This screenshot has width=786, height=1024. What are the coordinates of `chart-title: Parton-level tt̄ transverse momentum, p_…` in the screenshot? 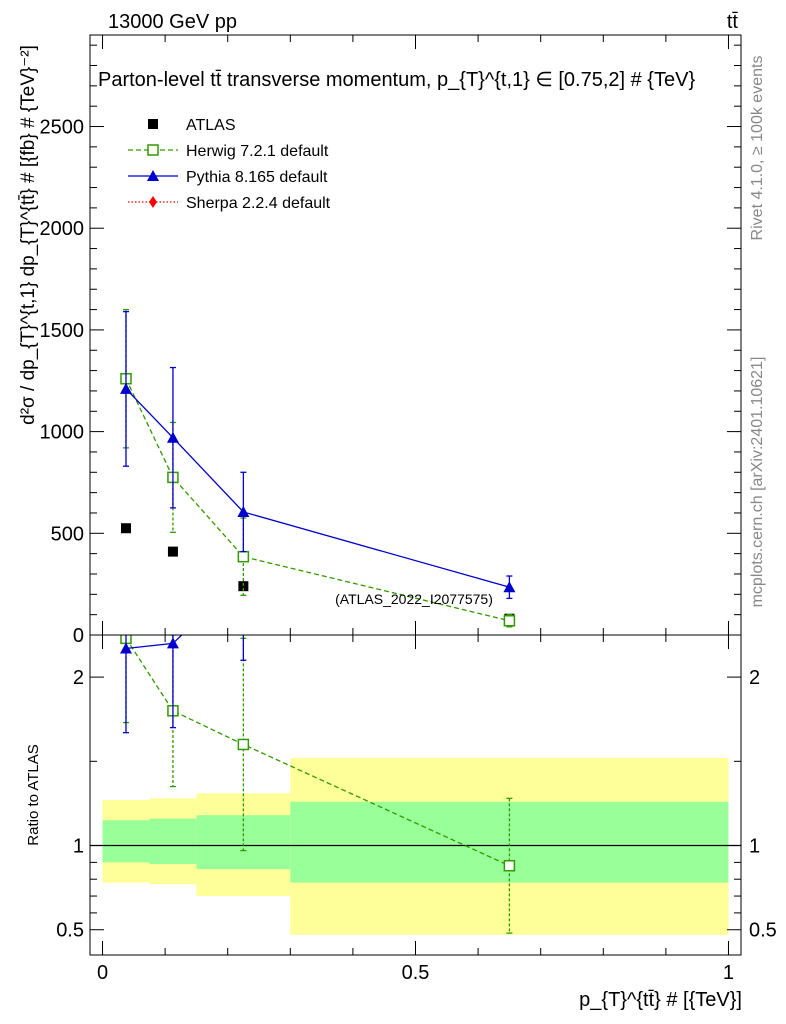 It's located at (396, 80).